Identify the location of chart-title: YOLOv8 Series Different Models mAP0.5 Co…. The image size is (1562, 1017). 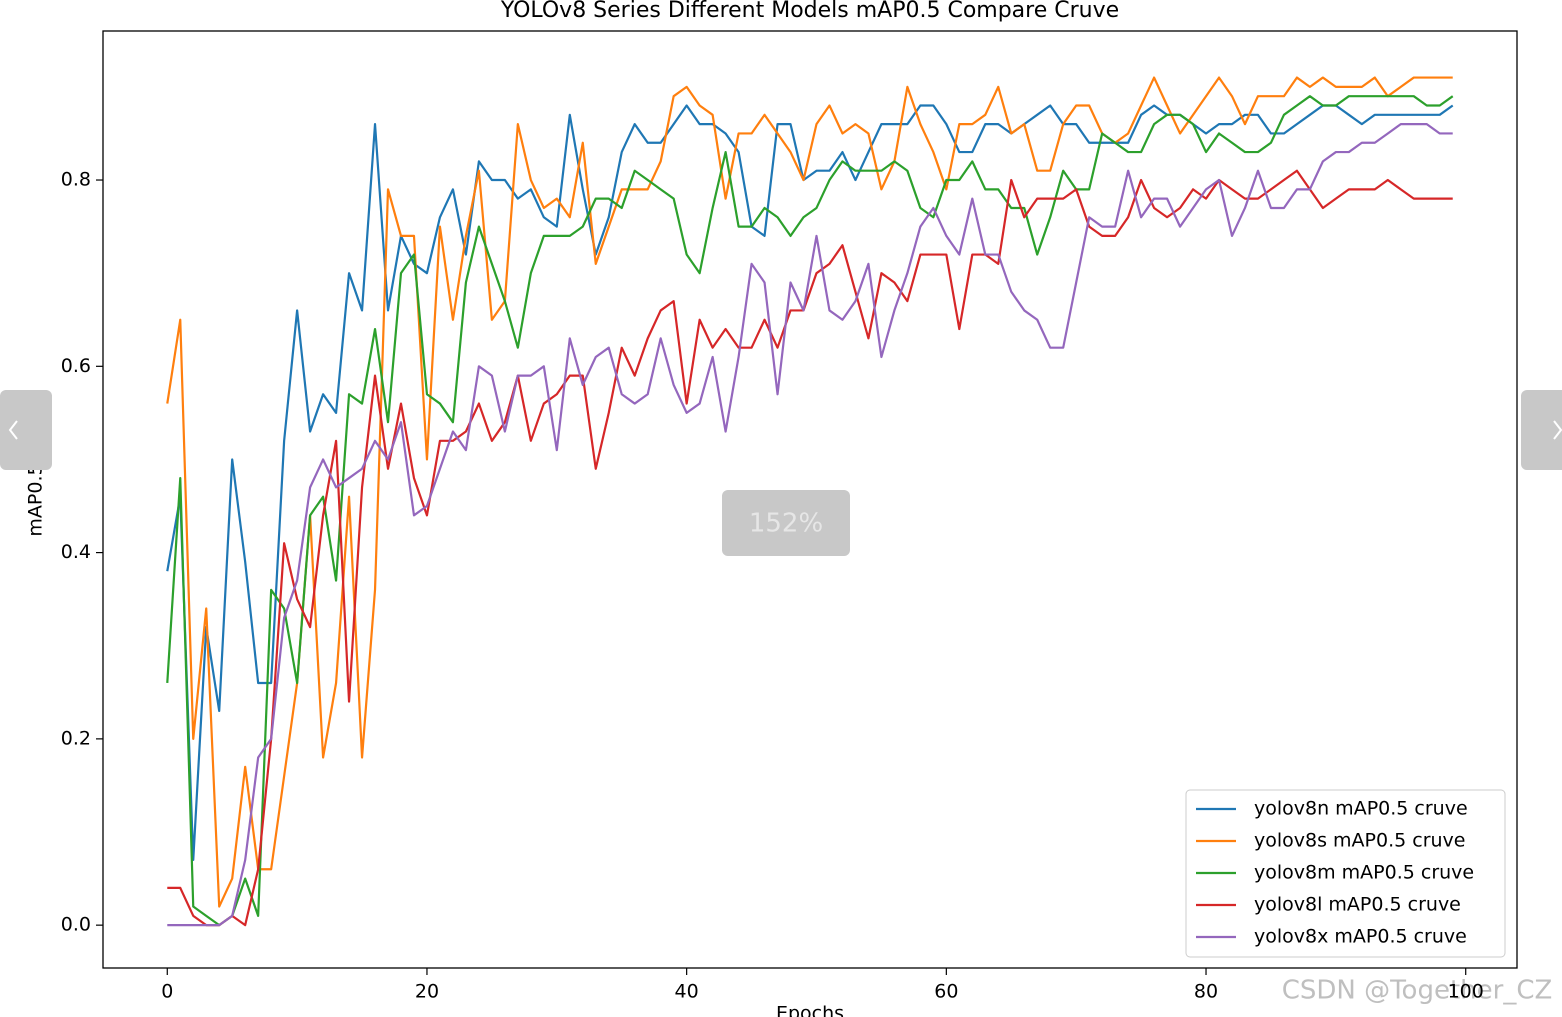
(809, 11).